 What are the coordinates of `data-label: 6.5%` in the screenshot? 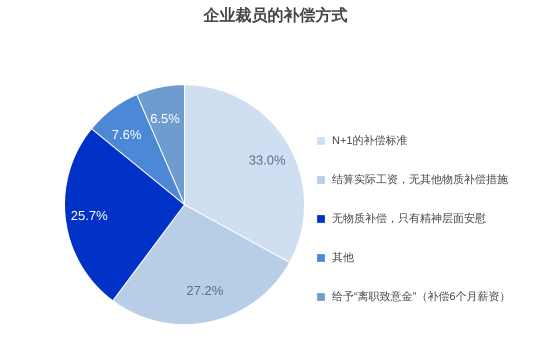 It's located at (165, 118).